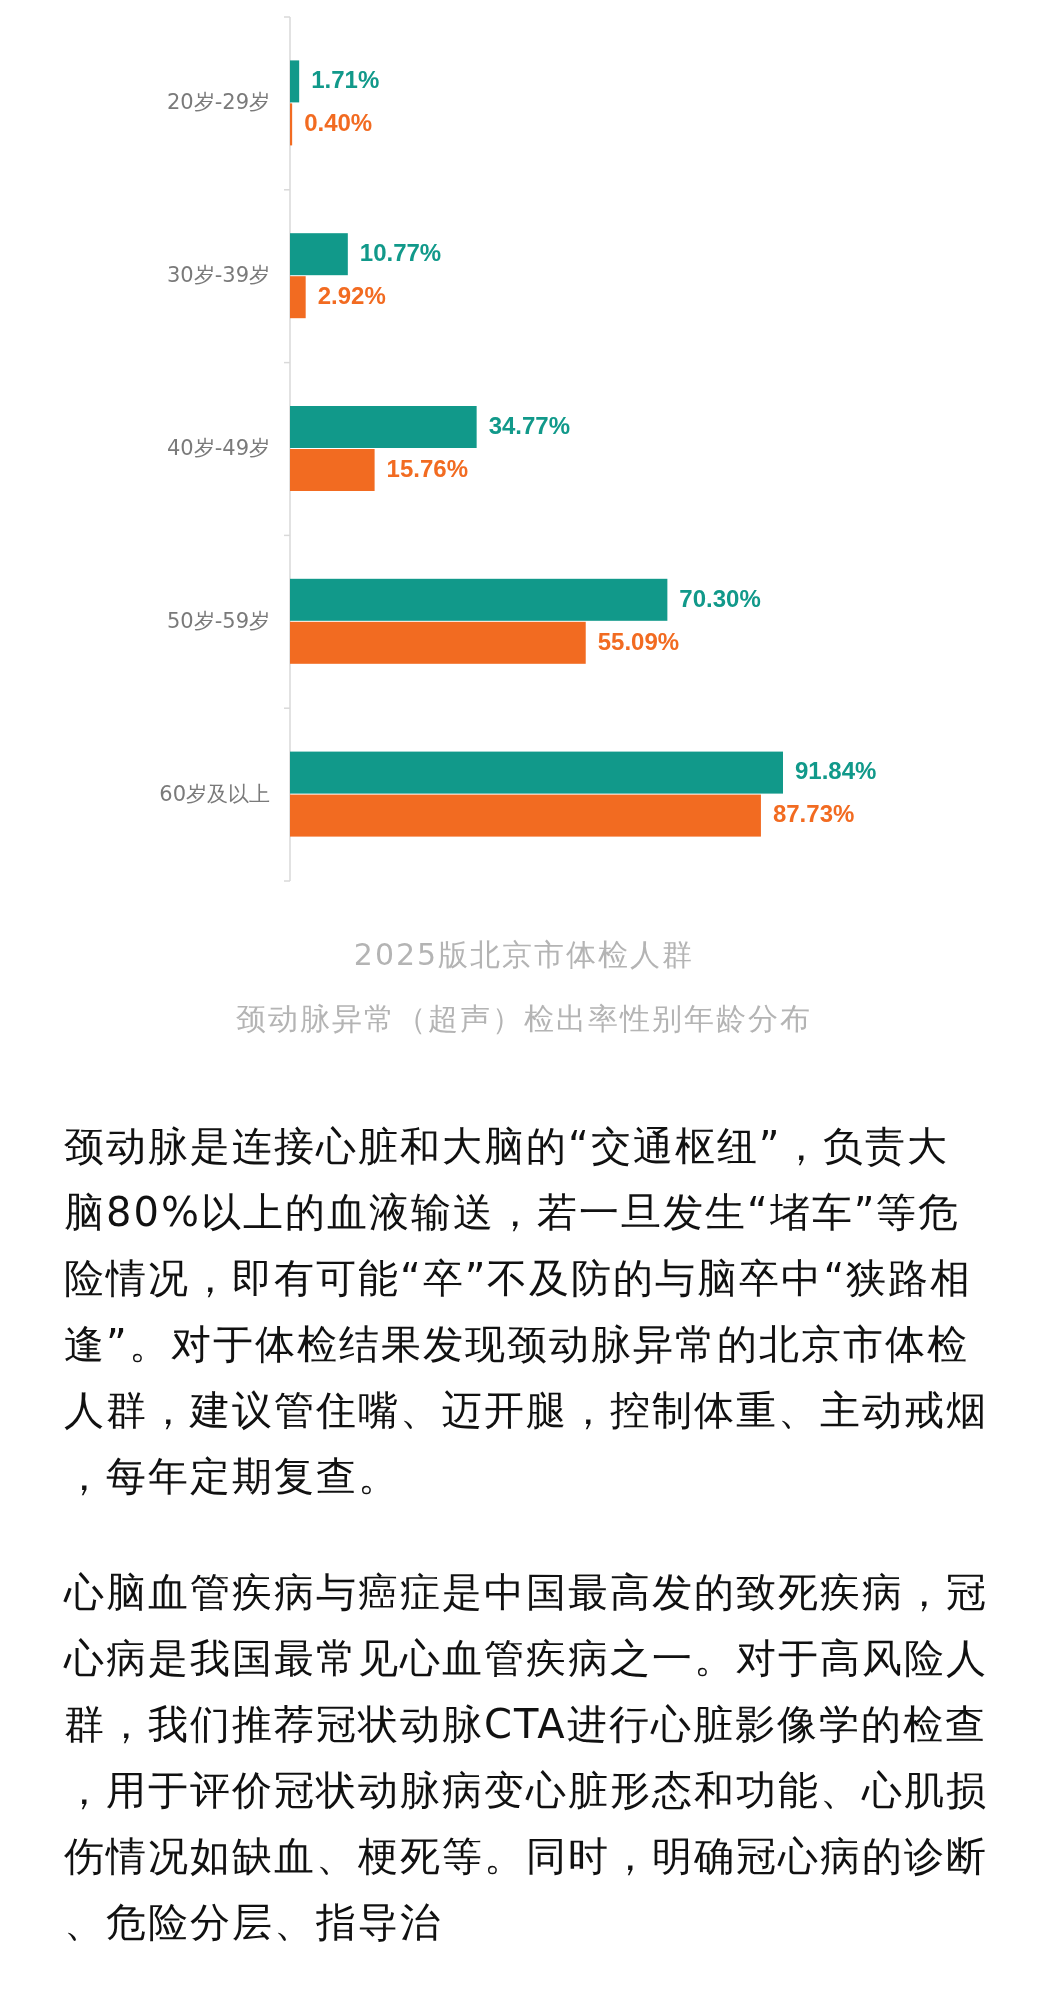 This screenshot has height=1992, width=1048. I want to click on text: 2025版北京市体检人群, so click(524, 954).